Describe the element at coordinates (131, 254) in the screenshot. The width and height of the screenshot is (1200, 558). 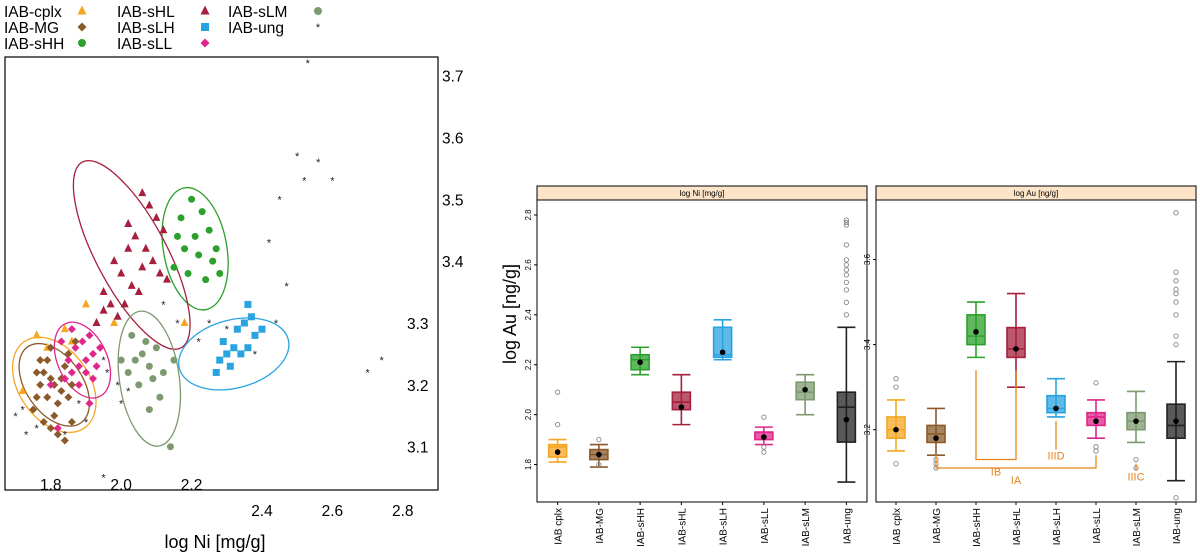
I see `ellipse-sHL` at that location.